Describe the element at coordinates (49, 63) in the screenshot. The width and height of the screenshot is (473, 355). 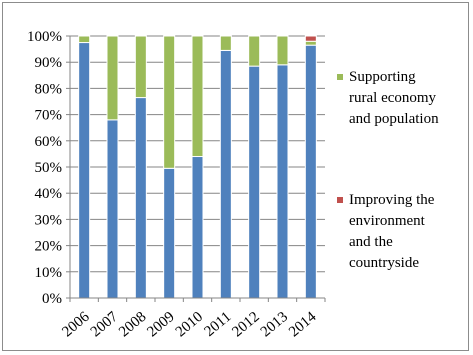
I see `y-tick-label: 90%` at that location.